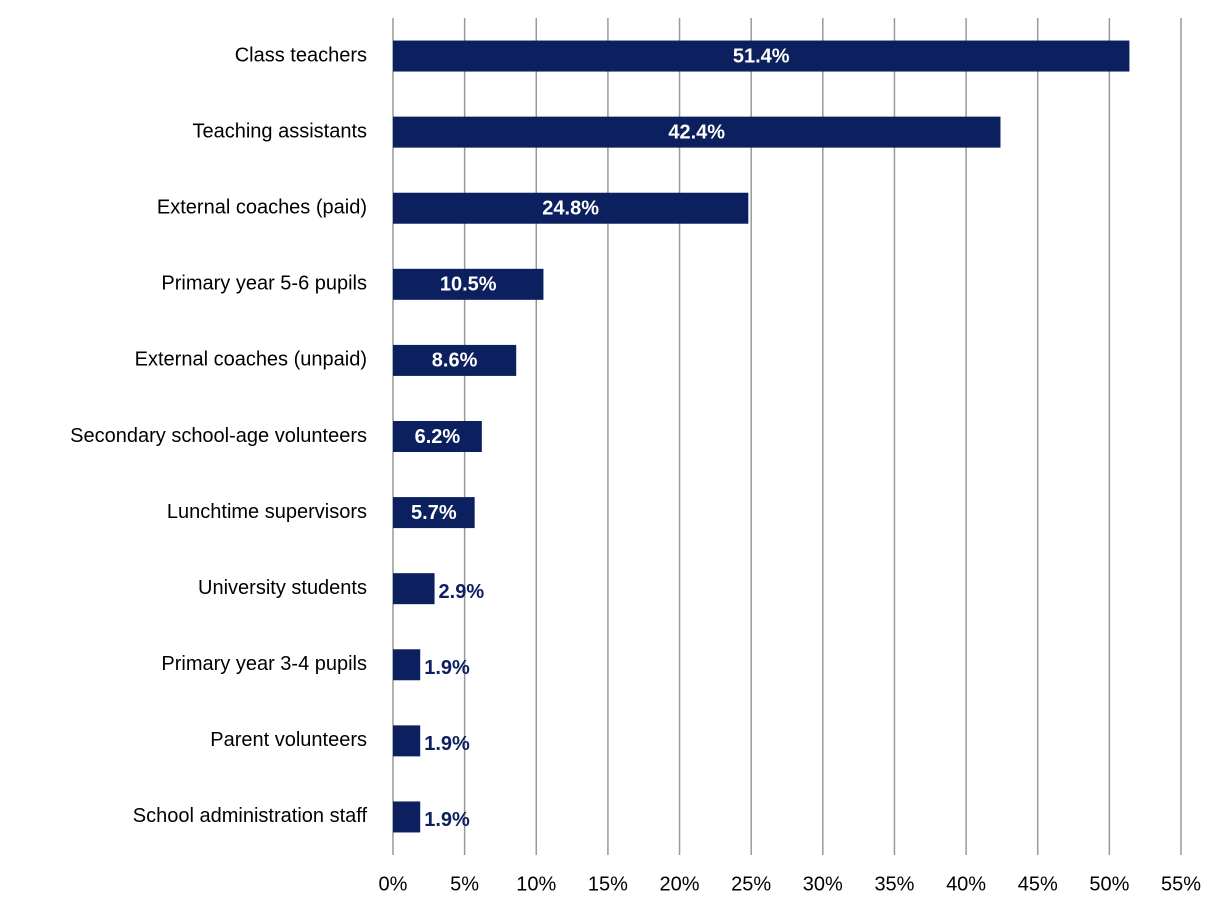 The height and width of the screenshot is (909, 1208). I want to click on y-tick-label: Primary year 5-6 pupils, so click(264, 284).